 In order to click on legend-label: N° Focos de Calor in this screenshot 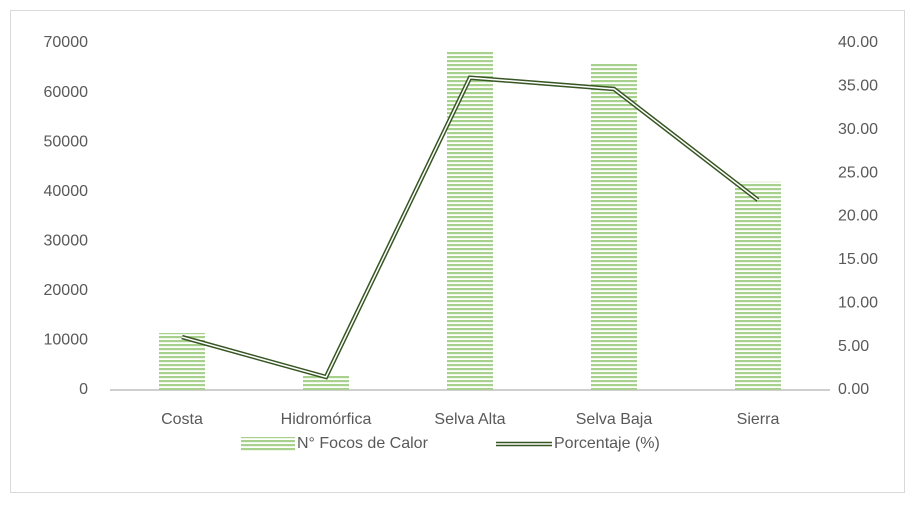, I will do `click(363, 443)`.